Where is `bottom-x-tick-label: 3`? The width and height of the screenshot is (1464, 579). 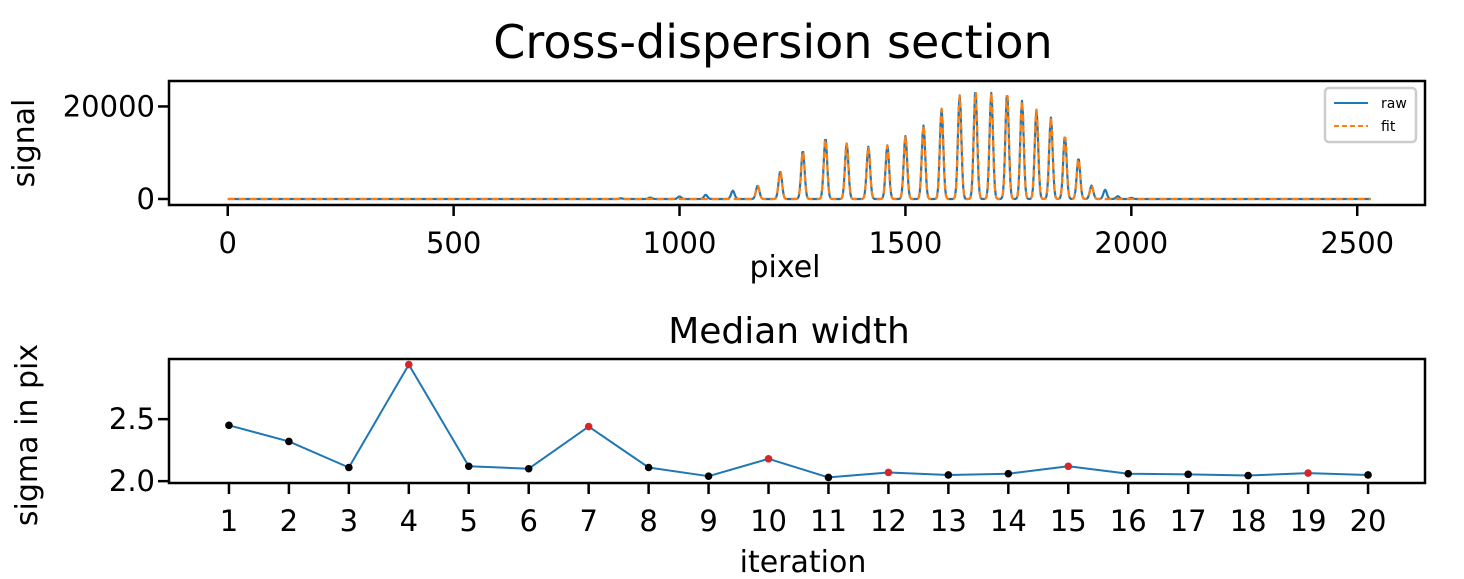
bottom-x-tick-label: 3 is located at coordinates (349, 521).